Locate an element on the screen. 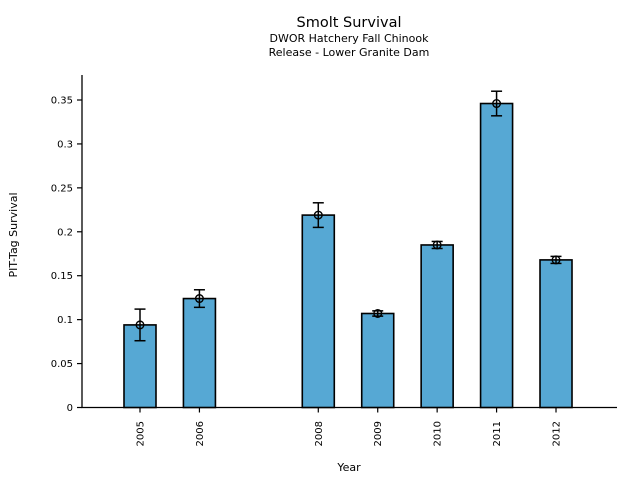 This screenshot has width=640, height=480. x-tick-label-2012: 2012 is located at coordinates (557, 433).